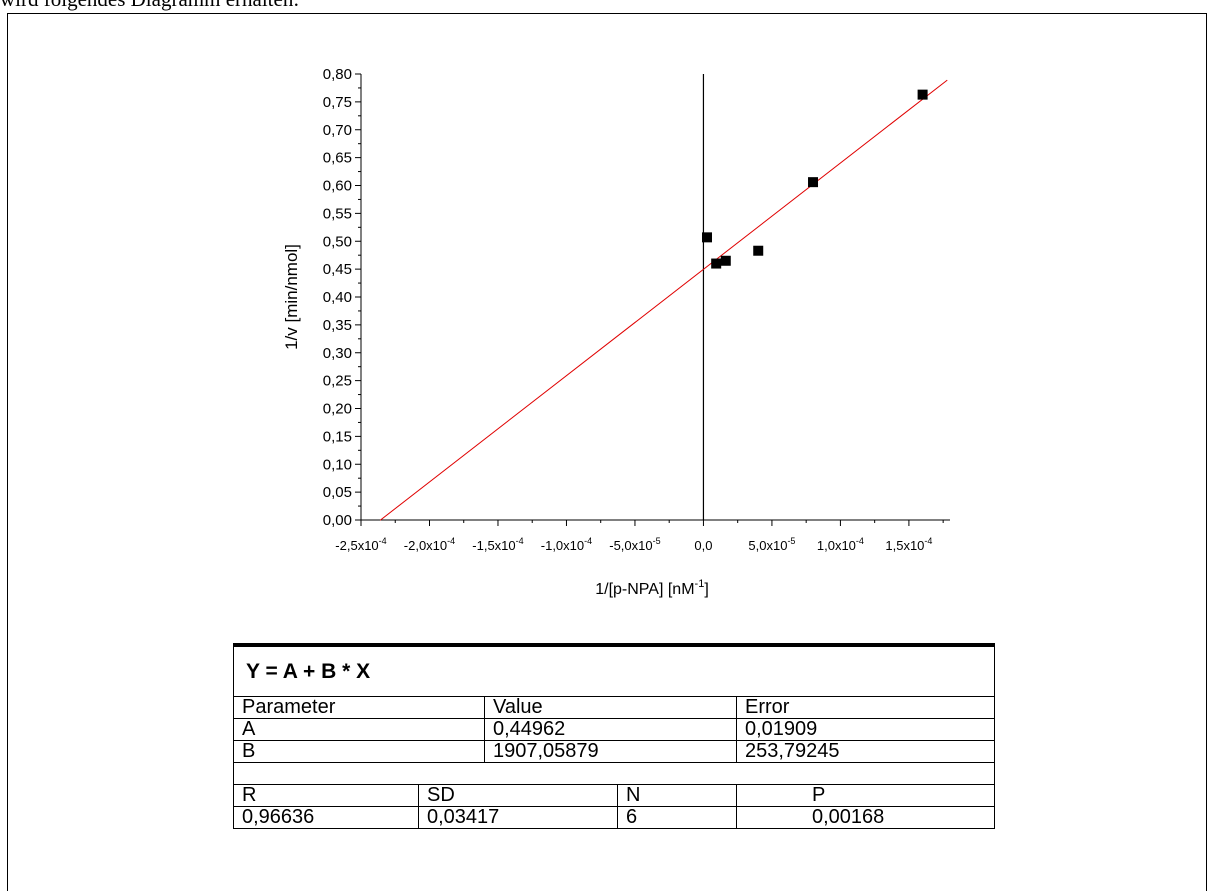 This screenshot has width=1215, height=893. Describe the element at coordinates (677, 795) in the screenshot. I see `stats-header-n: N` at that location.